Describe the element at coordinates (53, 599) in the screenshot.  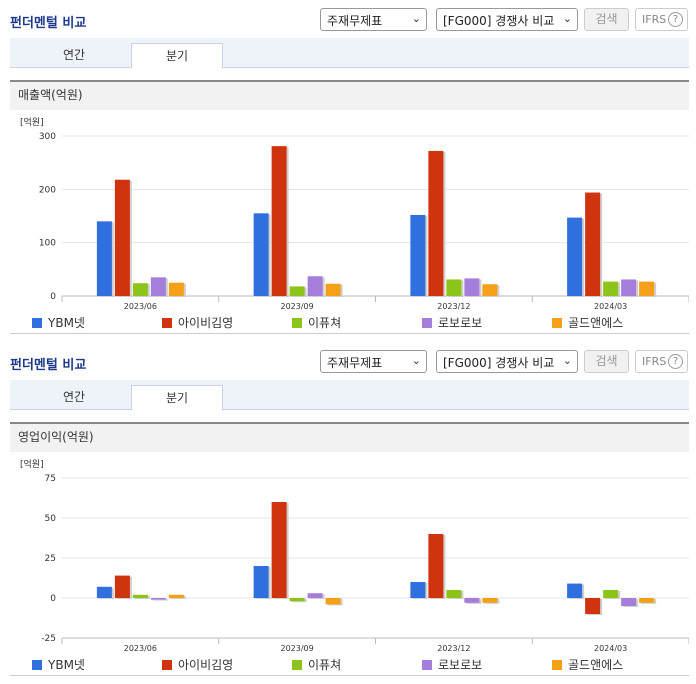
I see `y-tick-label: 0` at that location.